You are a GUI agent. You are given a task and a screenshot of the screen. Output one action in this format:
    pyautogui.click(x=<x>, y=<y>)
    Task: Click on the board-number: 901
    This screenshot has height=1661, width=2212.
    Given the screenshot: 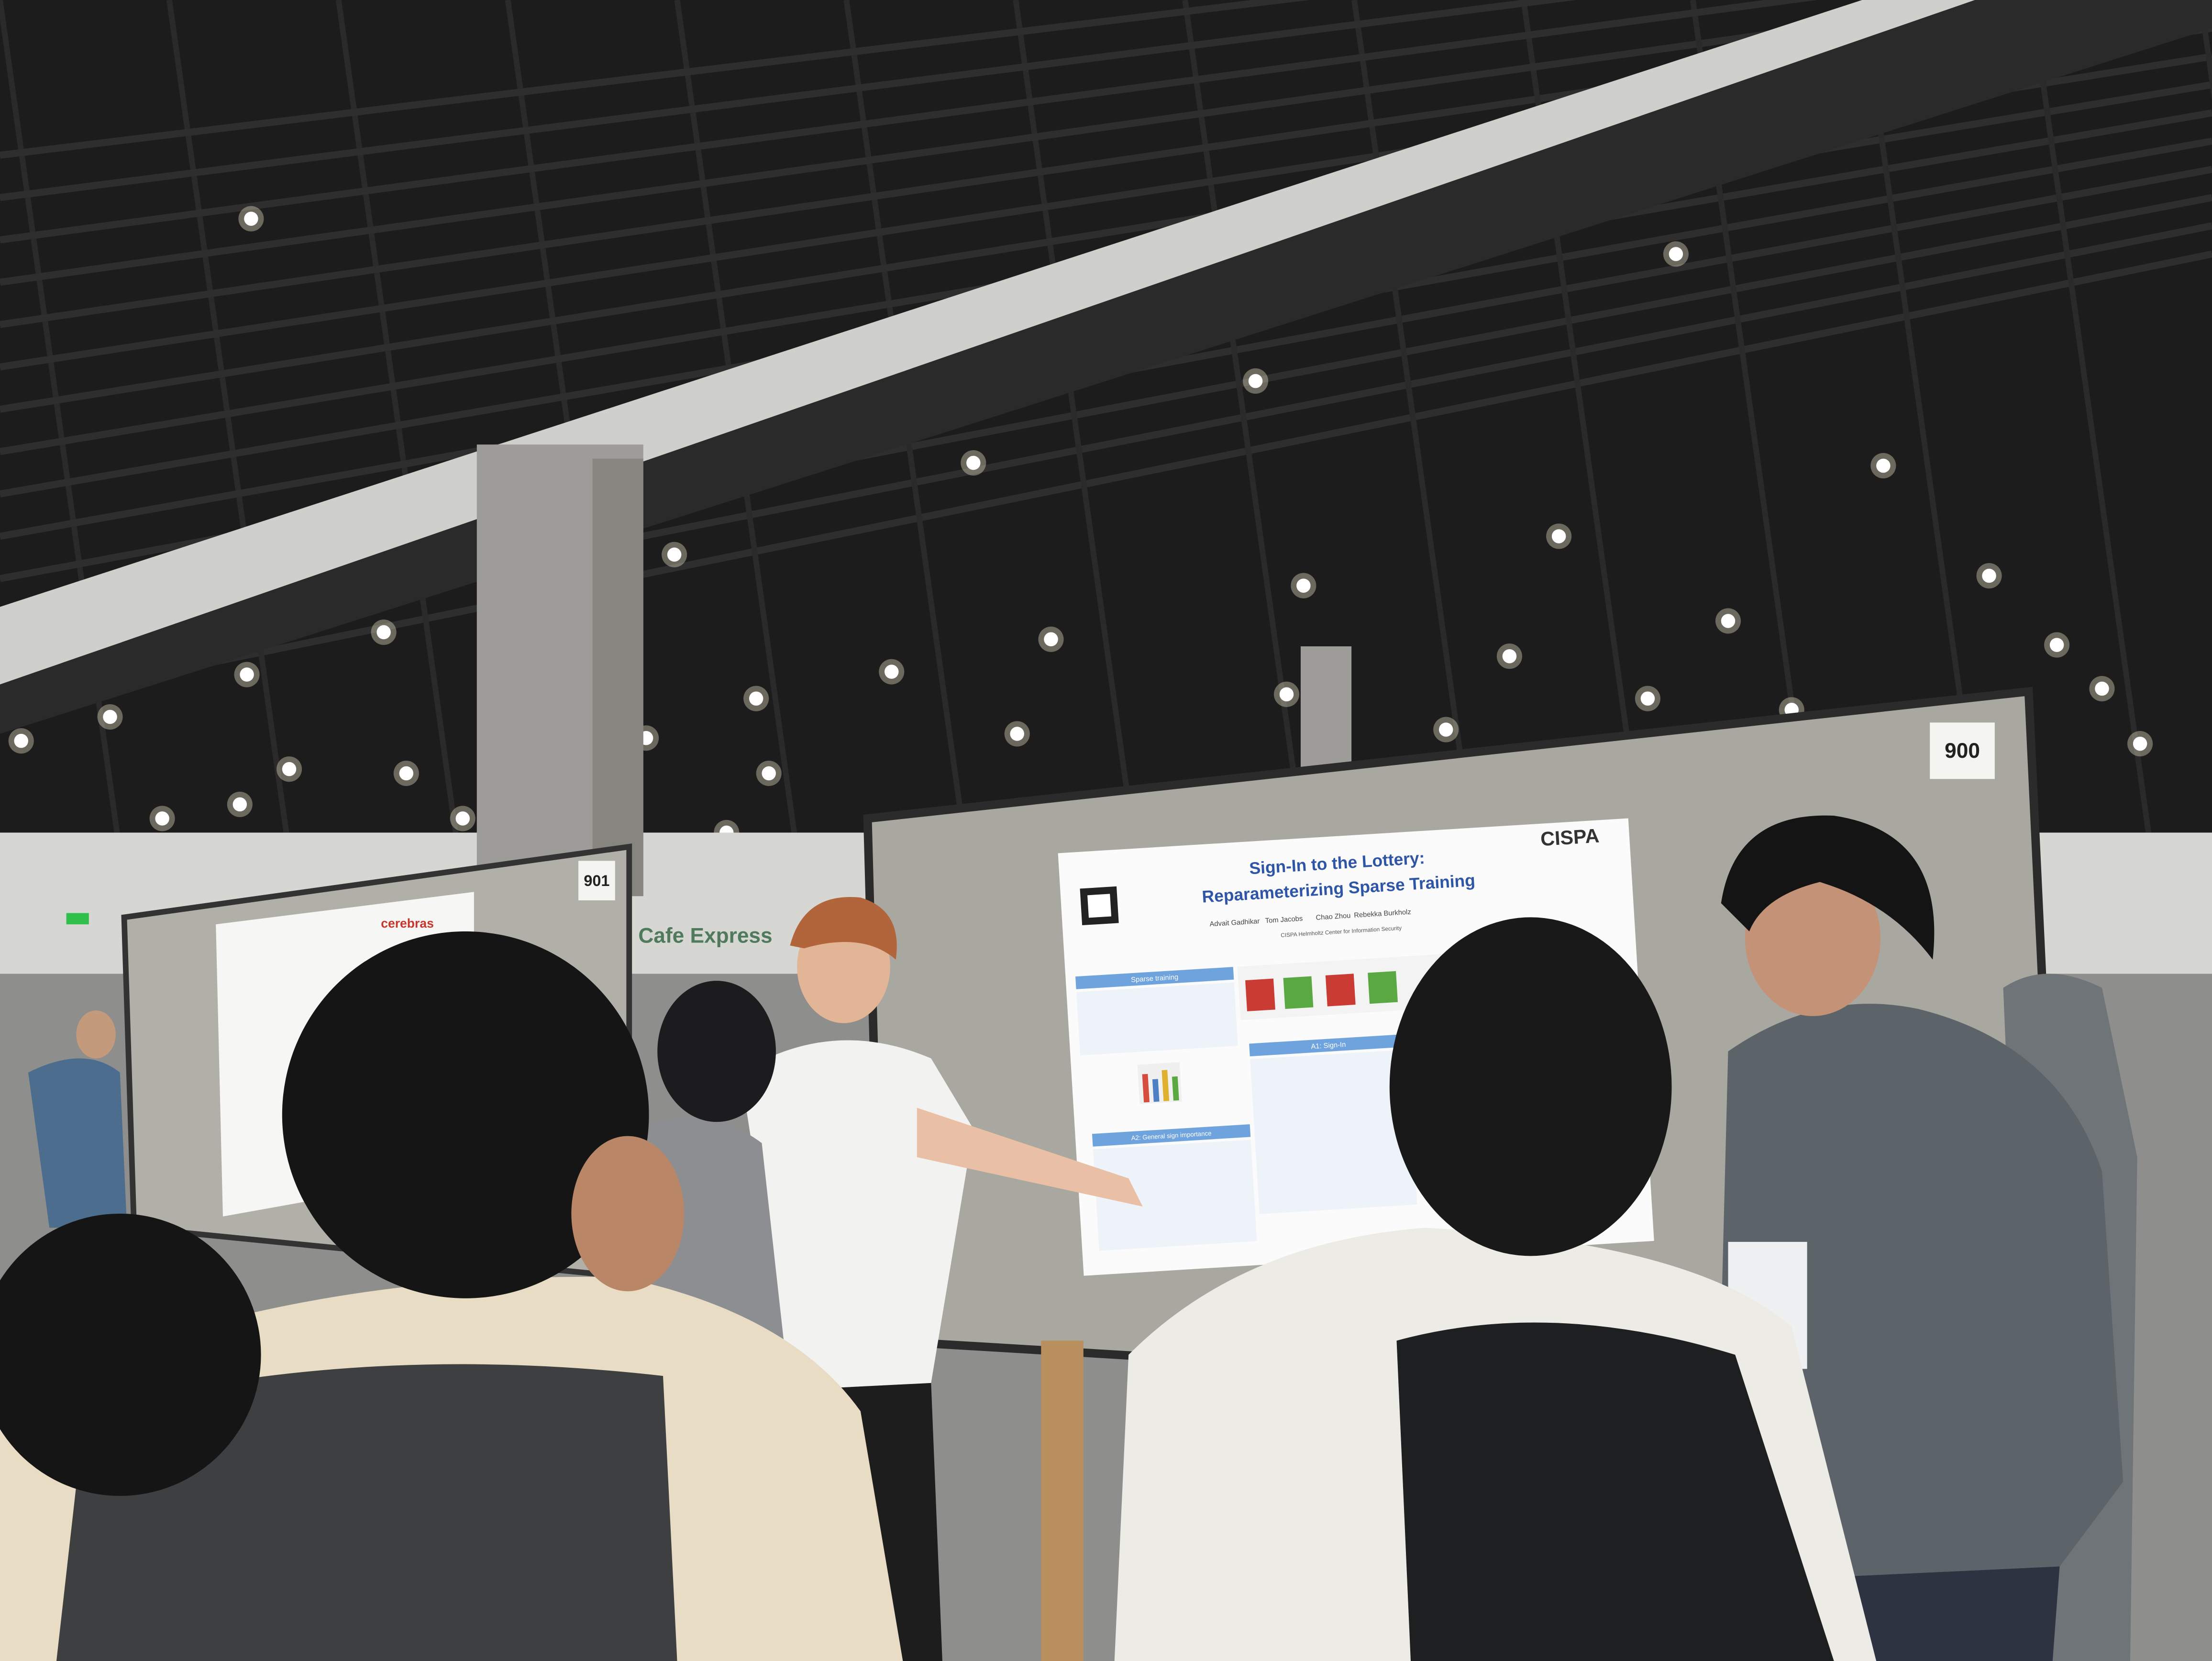 What is the action you would take?
    pyautogui.click(x=596, y=881)
    